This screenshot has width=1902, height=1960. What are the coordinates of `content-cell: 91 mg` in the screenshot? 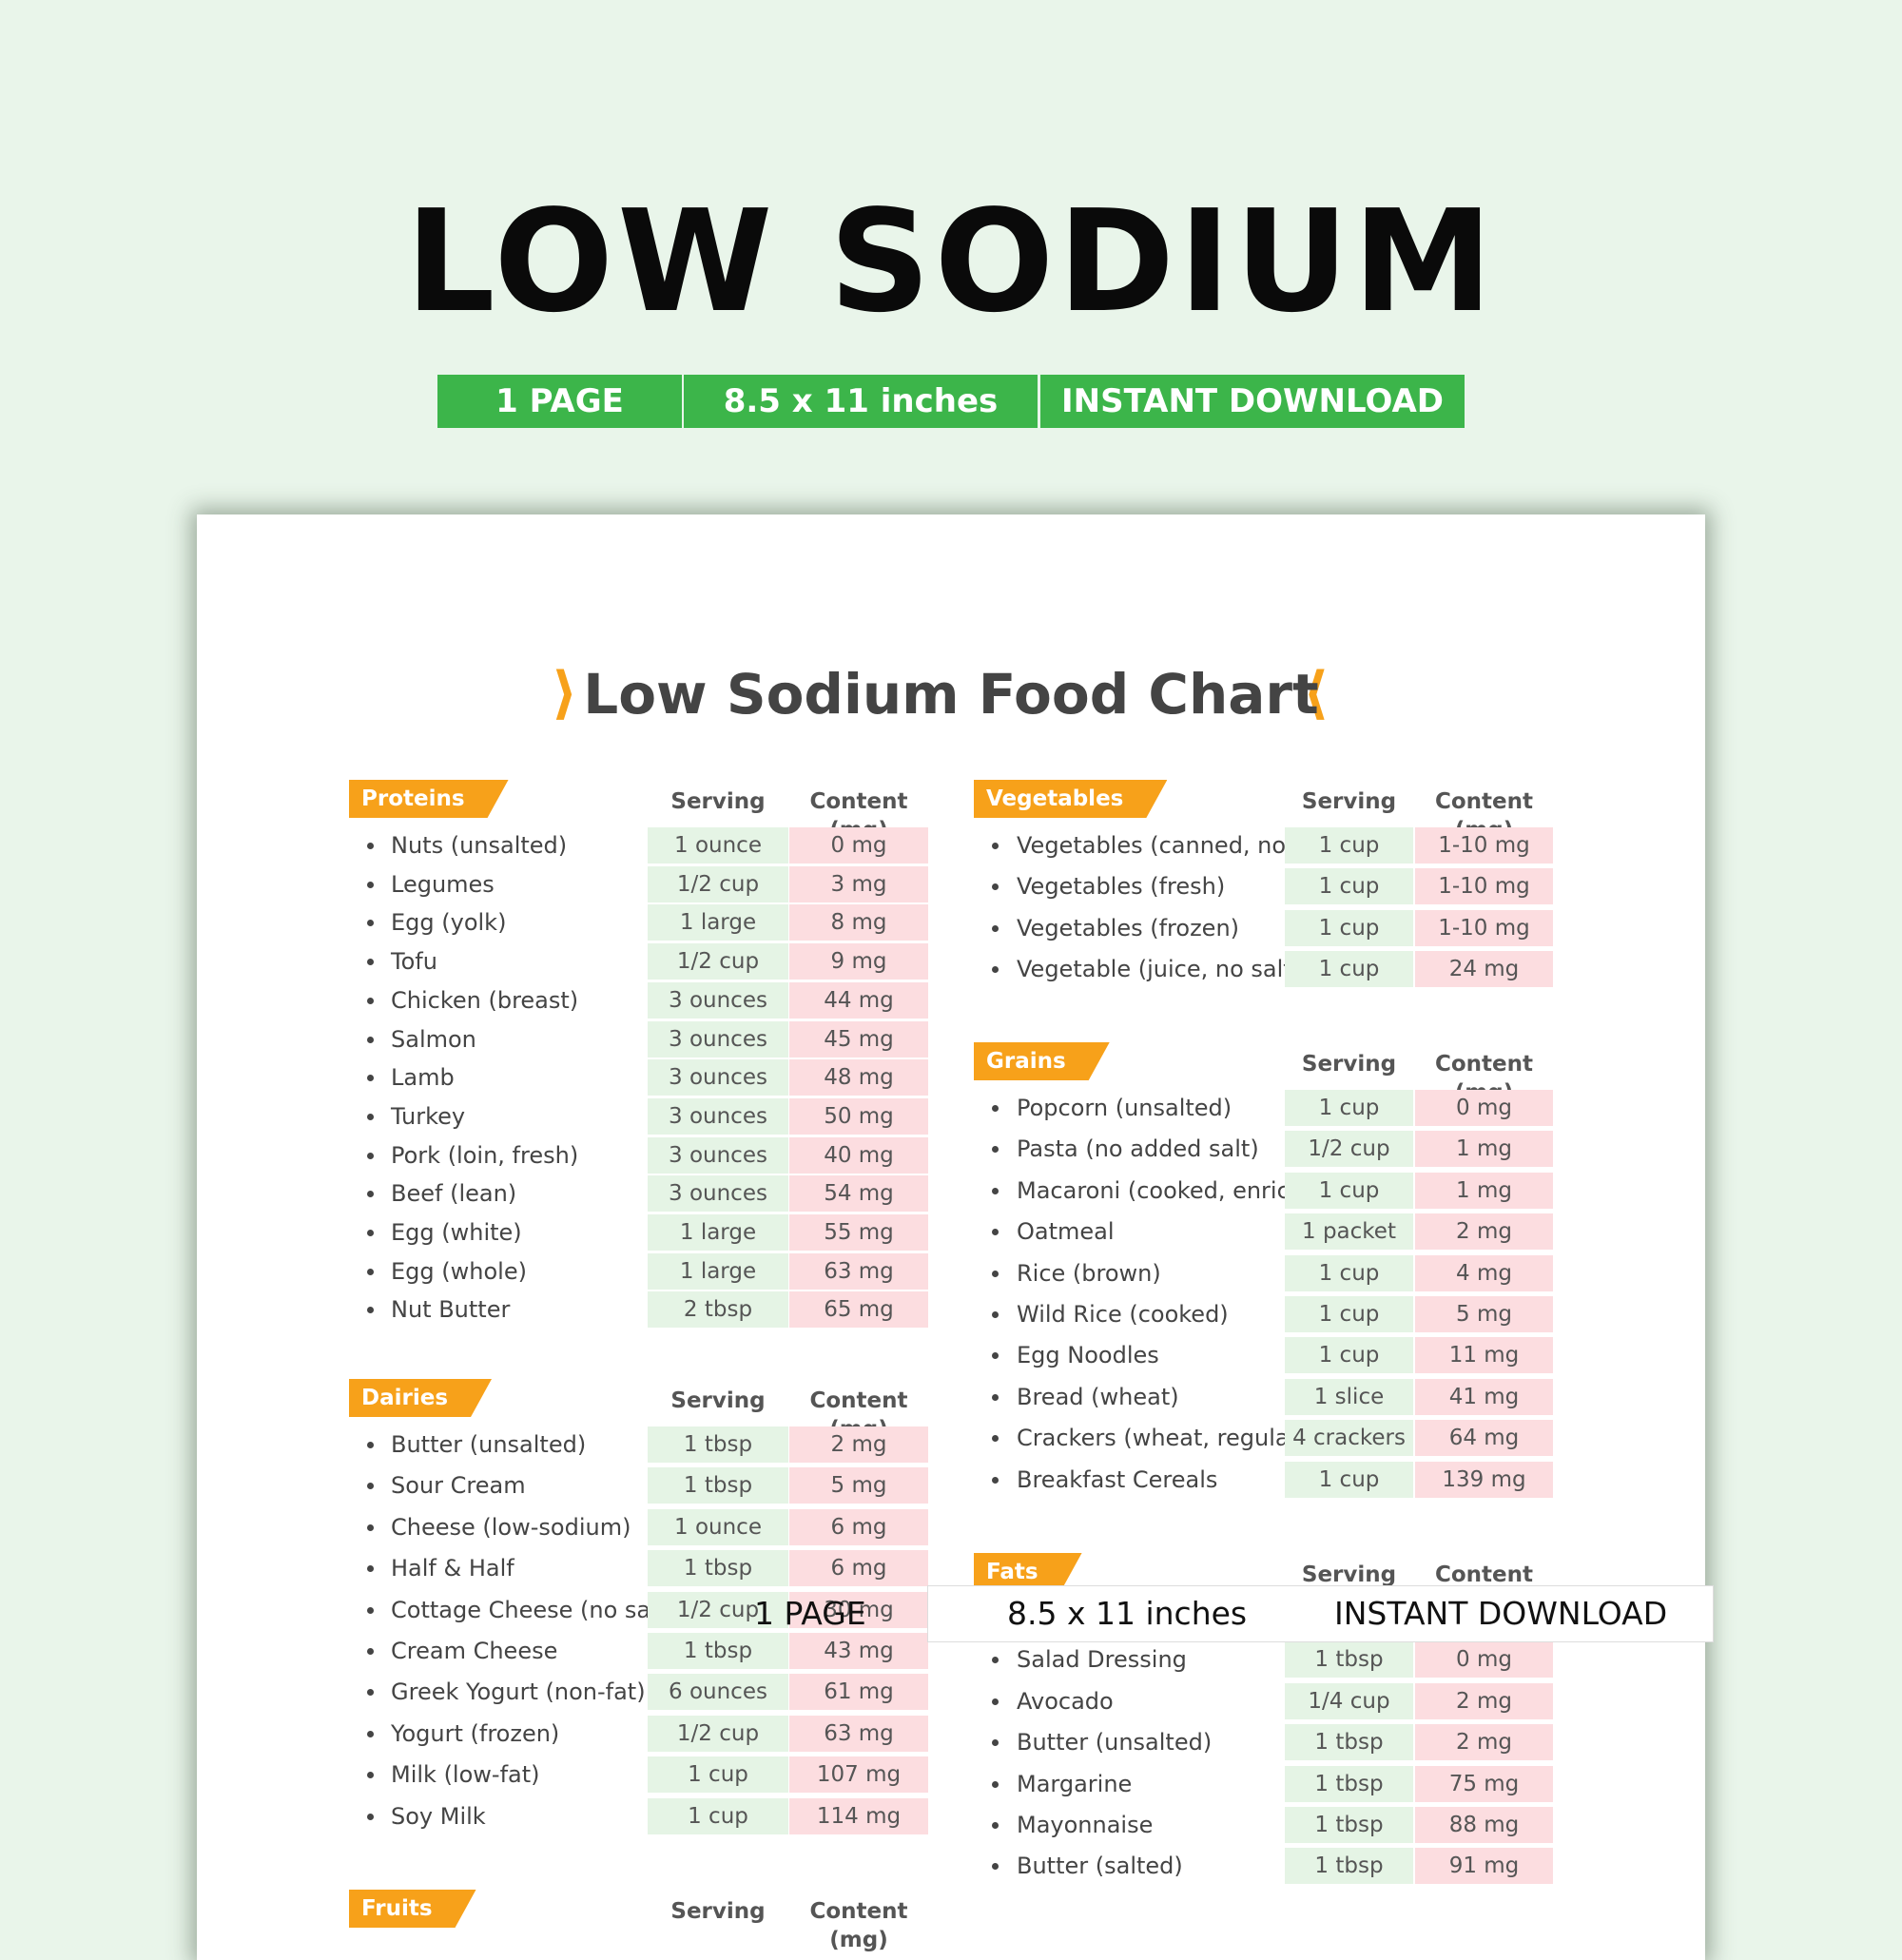 It's located at (1484, 1866).